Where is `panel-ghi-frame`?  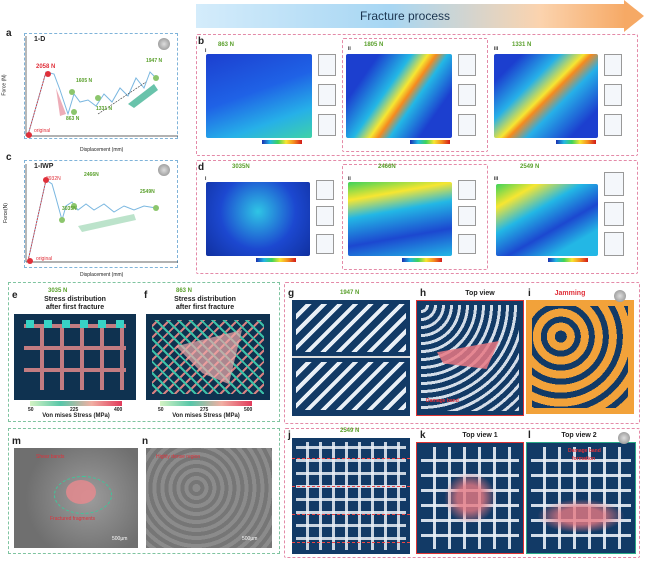
panel-ghi-frame is located at coordinates (462, 353).